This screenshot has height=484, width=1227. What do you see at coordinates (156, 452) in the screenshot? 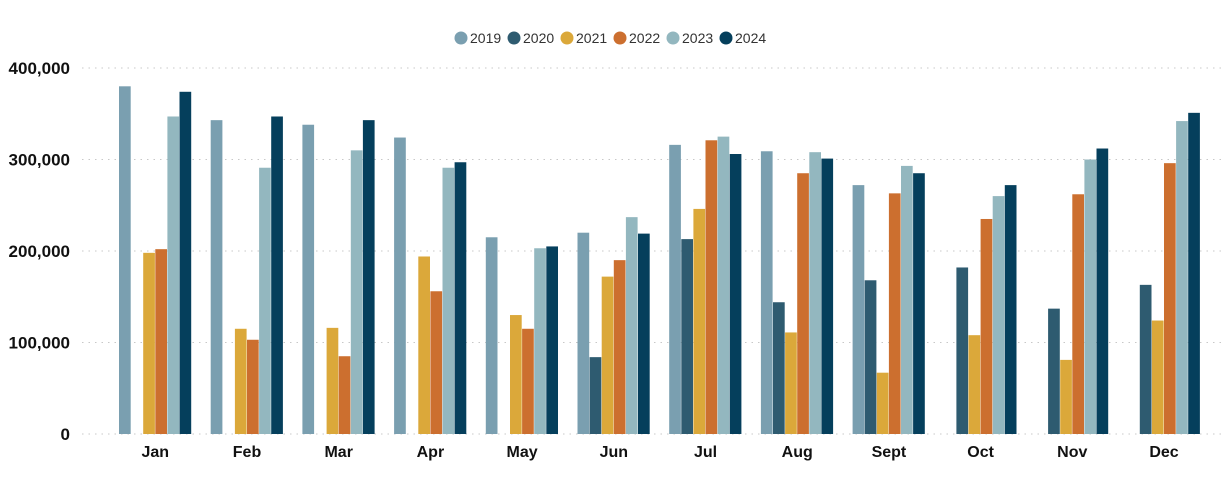
I see `x-tick-label: Jan` at bounding box center [156, 452].